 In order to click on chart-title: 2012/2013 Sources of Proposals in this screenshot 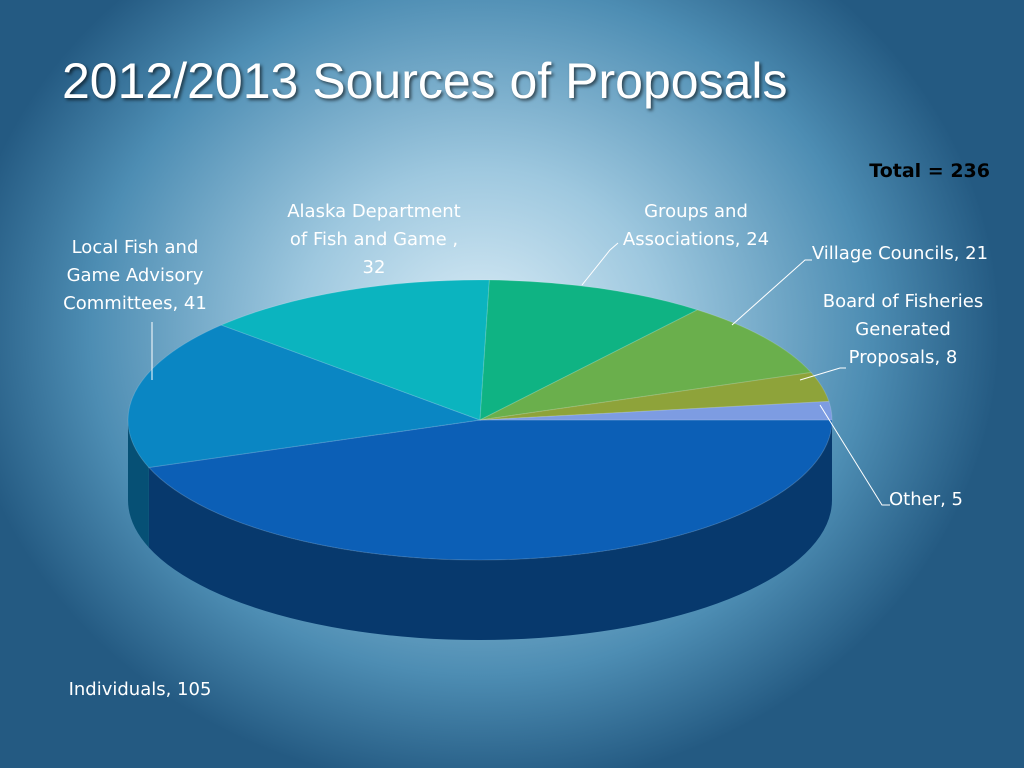, I will do `click(425, 81)`.